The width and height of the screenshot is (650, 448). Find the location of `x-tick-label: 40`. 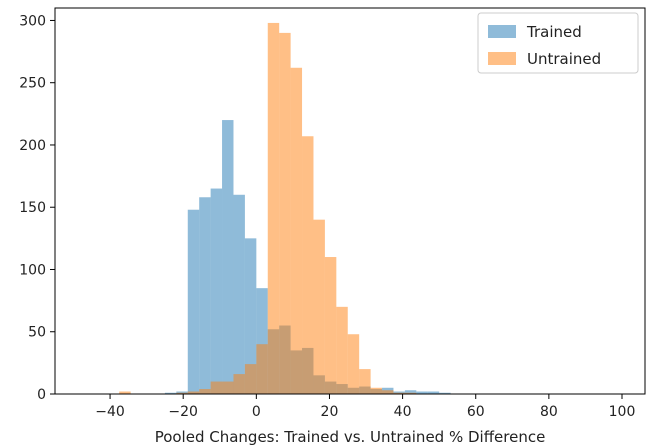

x-tick-label: 40 is located at coordinates (403, 412).